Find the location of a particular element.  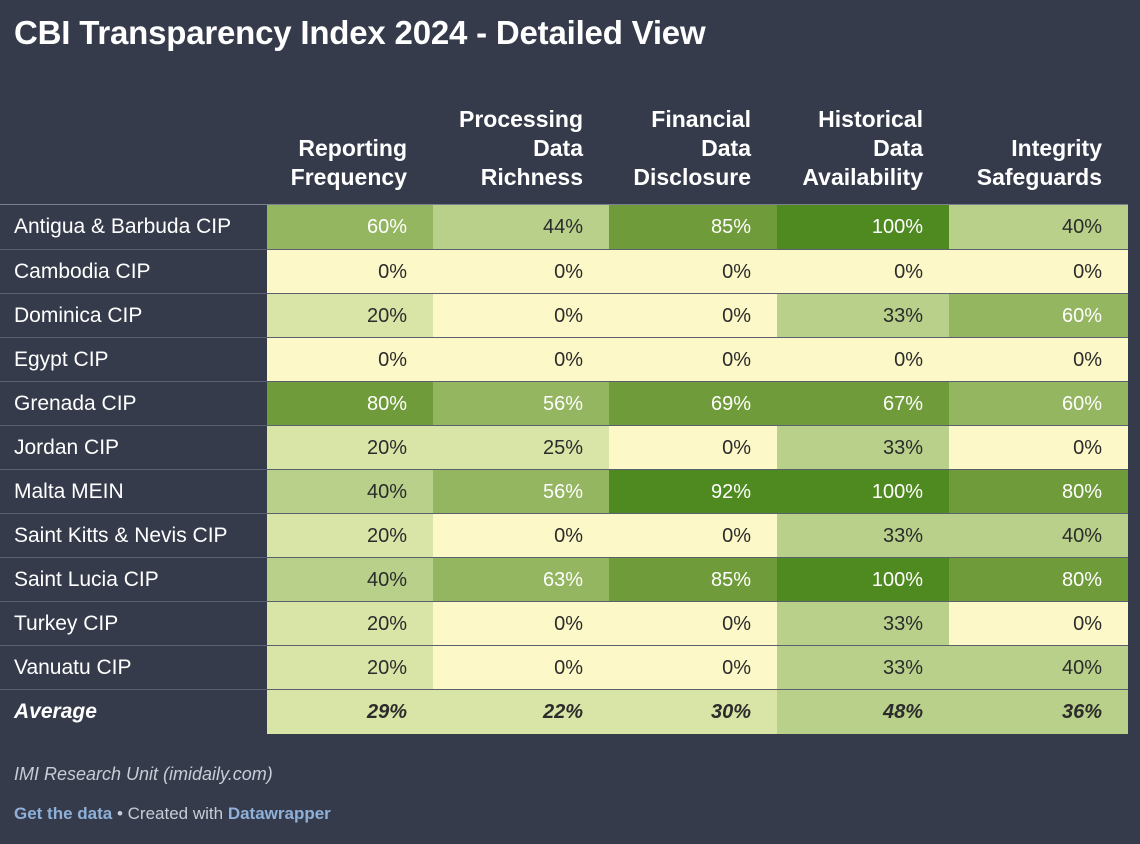

column-header: Integrity Safeguards is located at coordinates (1039, 162).